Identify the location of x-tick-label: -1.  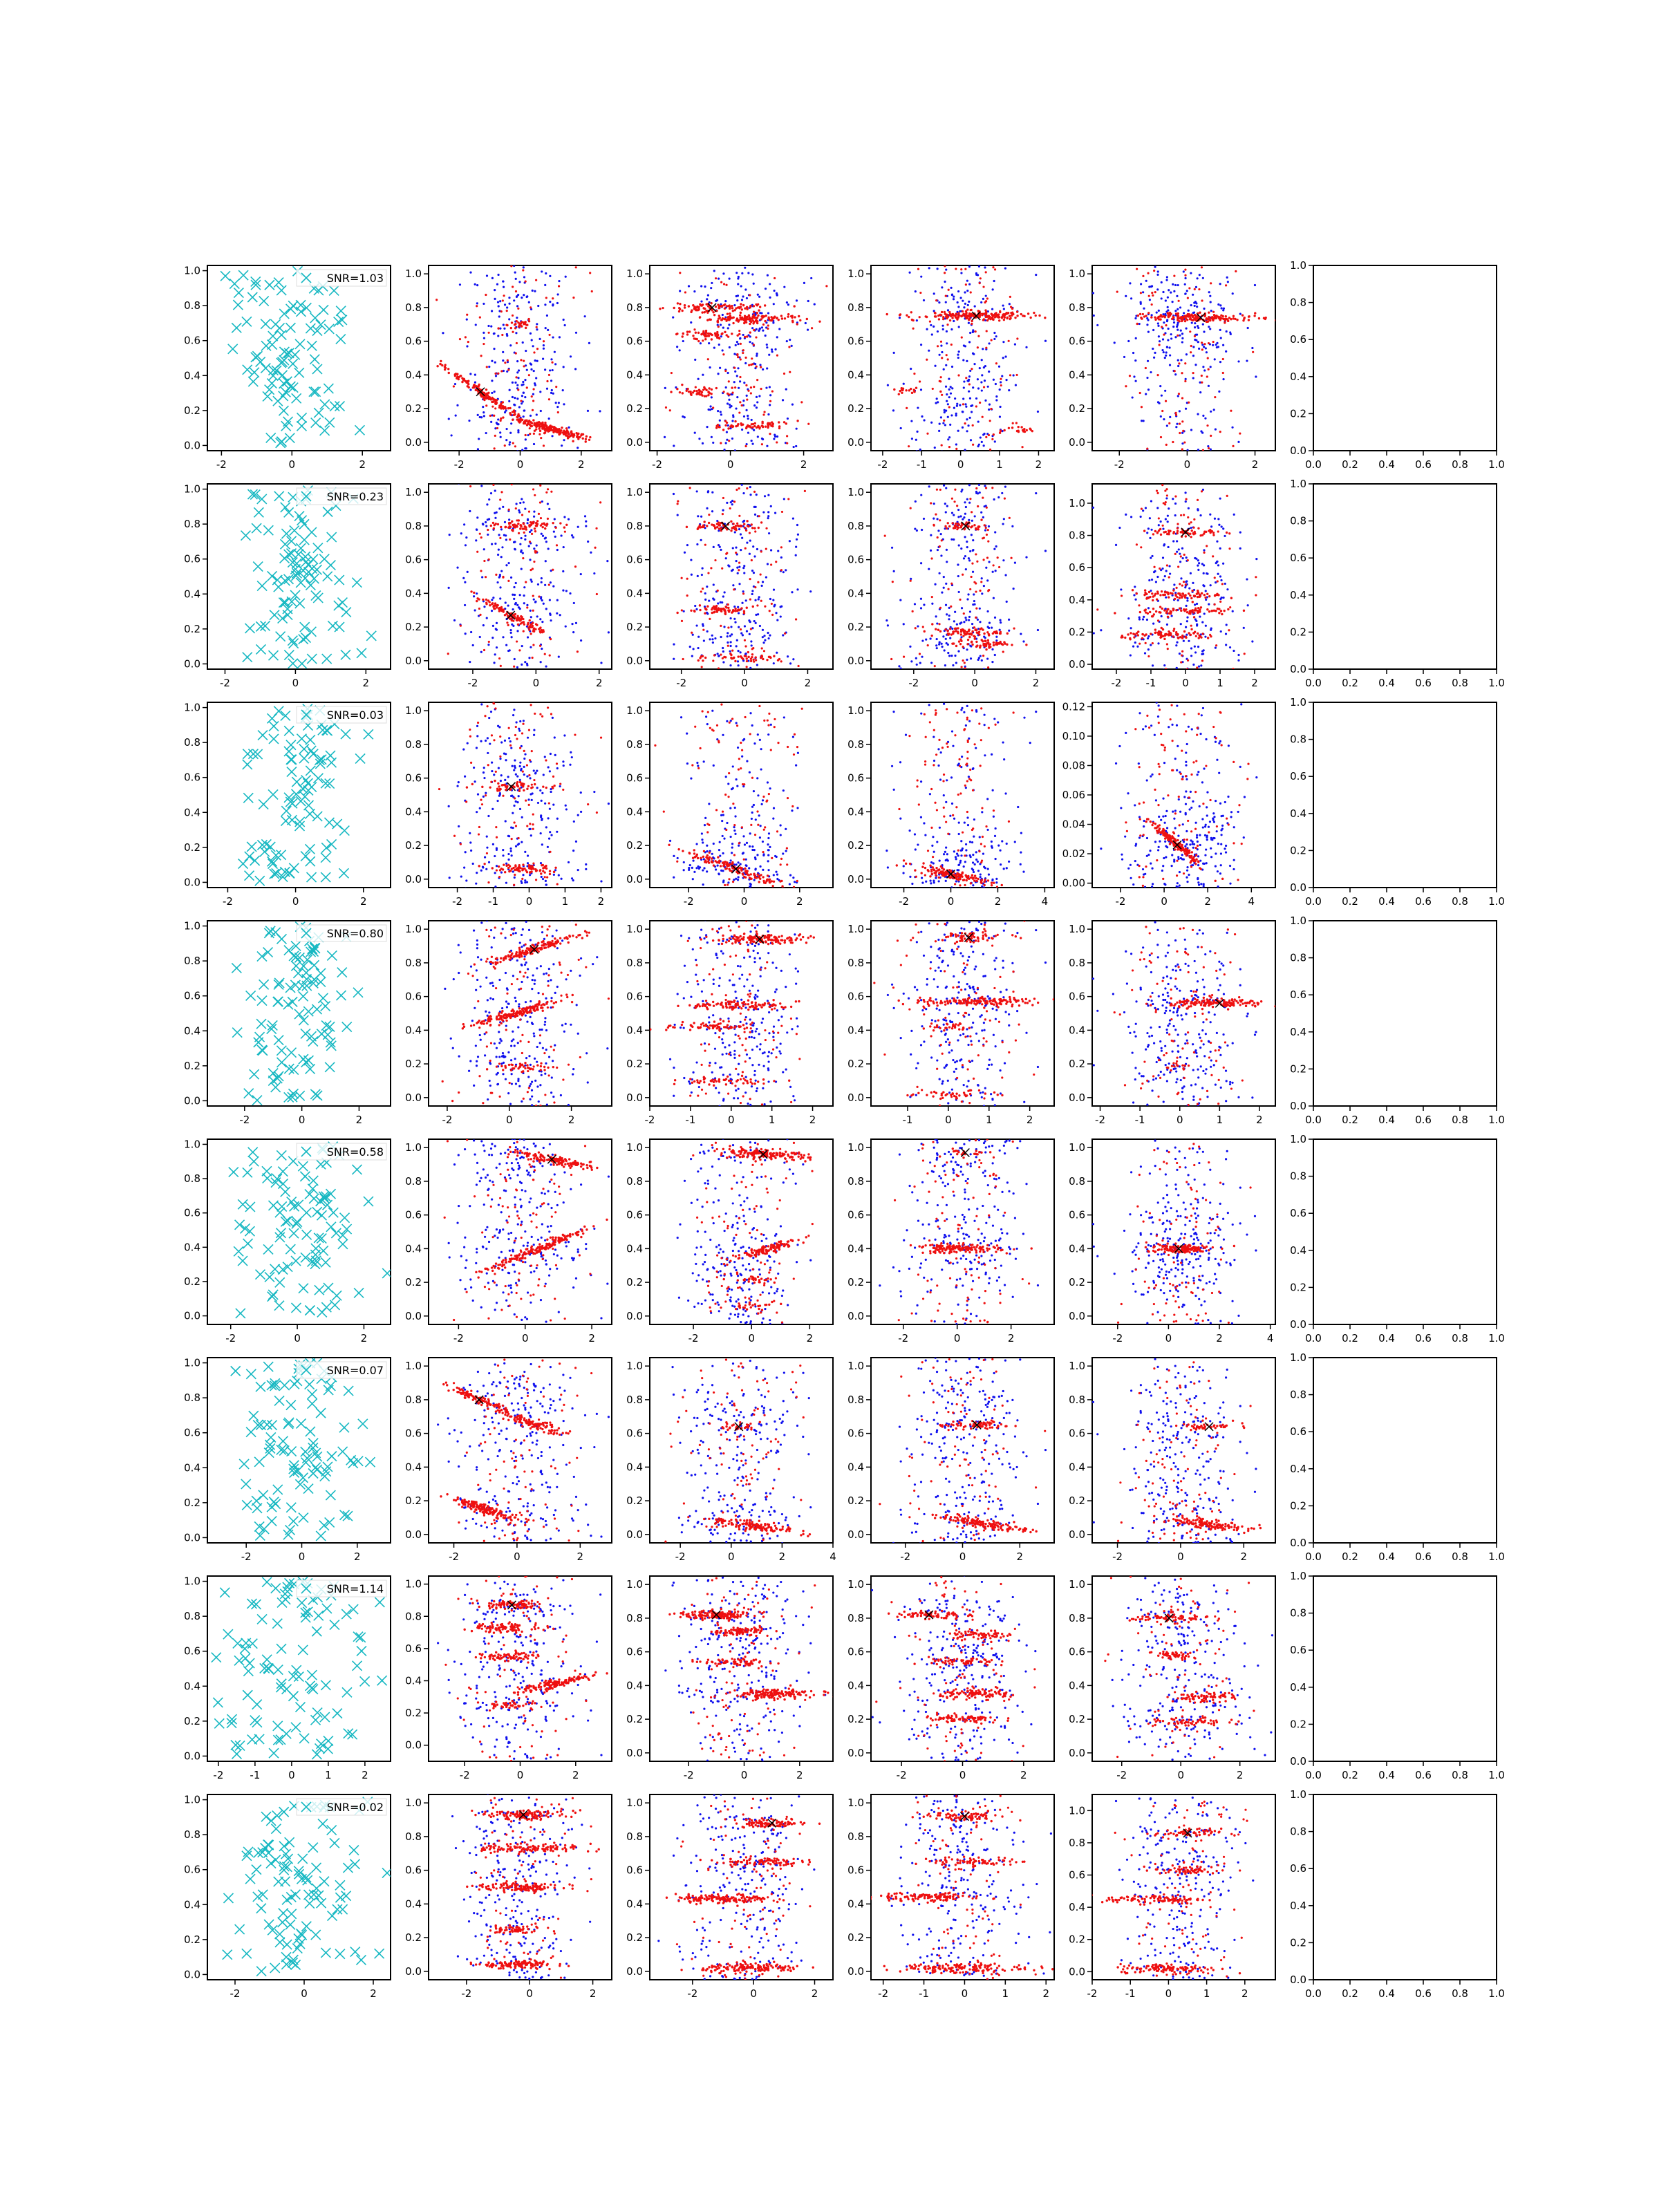
(1151, 683).